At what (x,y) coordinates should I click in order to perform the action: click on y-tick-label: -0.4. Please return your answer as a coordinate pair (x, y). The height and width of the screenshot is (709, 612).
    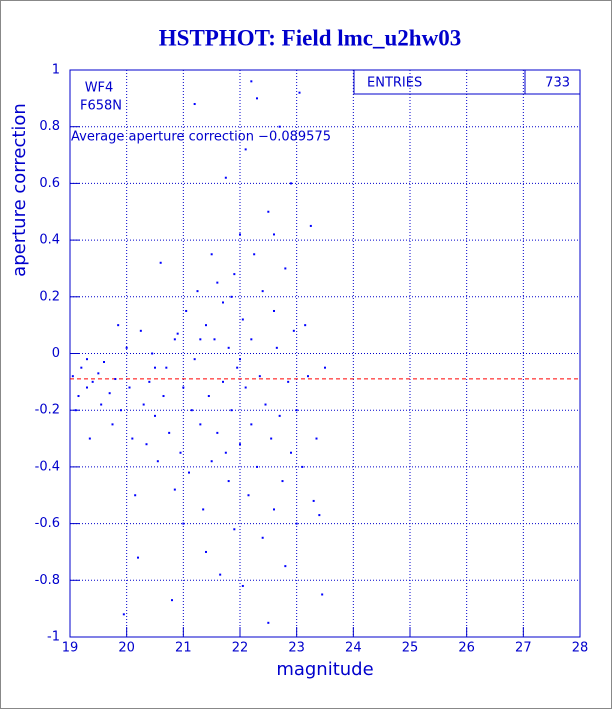
    Looking at the image, I should click on (47, 466).